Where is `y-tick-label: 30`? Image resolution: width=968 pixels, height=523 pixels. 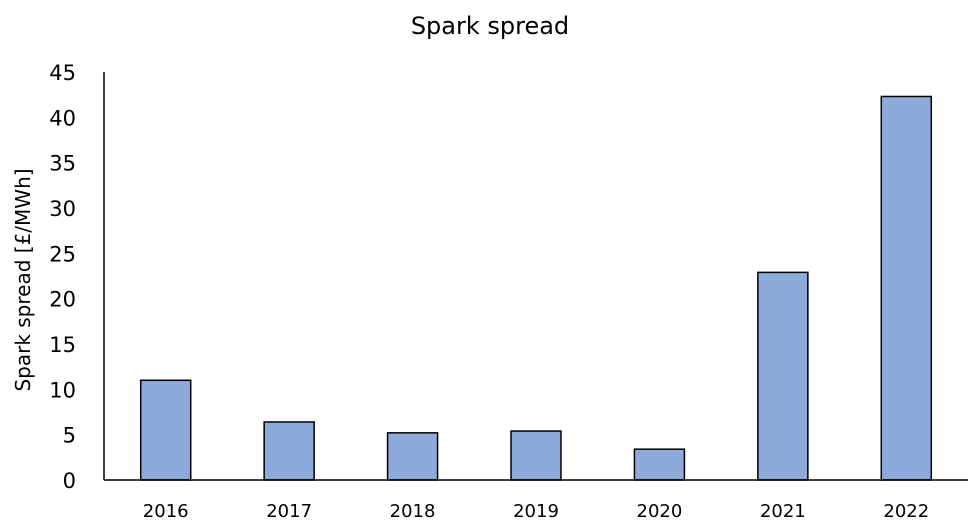
y-tick-label: 30 is located at coordinates (62, 209).